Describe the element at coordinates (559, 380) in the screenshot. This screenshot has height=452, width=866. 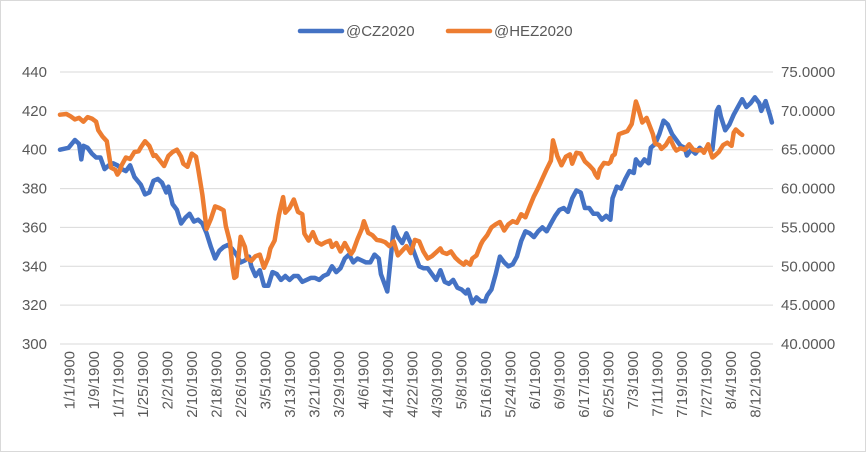
I see `x-tick-label: 6/9/1900` at that location.